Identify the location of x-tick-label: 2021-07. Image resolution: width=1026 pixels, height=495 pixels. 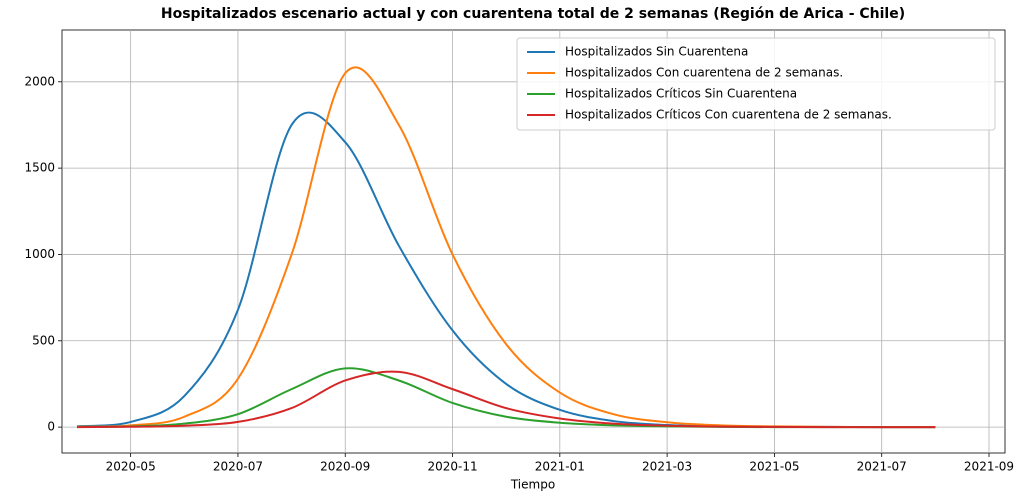
(882, 467).